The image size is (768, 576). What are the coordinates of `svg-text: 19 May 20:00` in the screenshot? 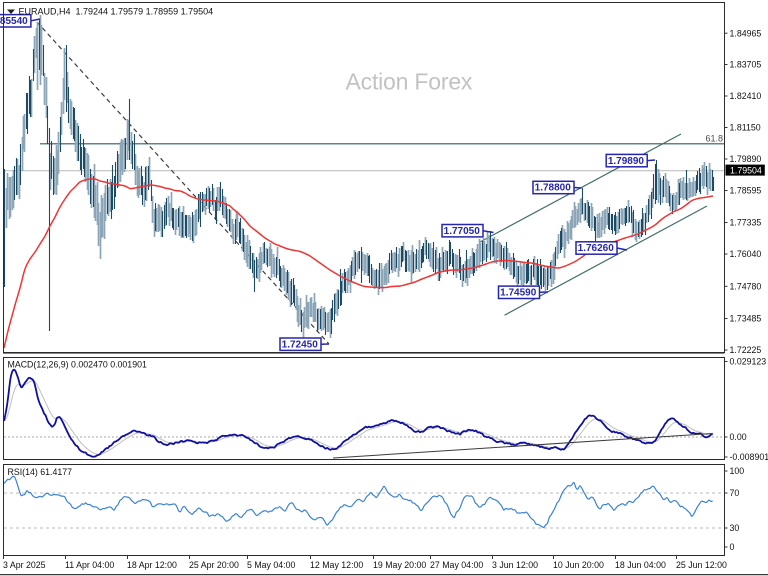 It's located at (399, 565).